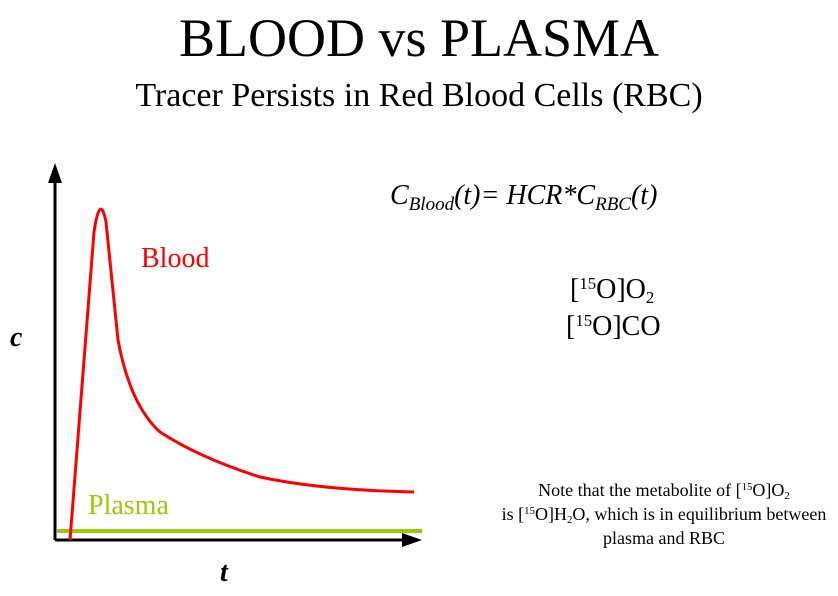  I want to click on equation-arg2: (t), so click(644, 195).